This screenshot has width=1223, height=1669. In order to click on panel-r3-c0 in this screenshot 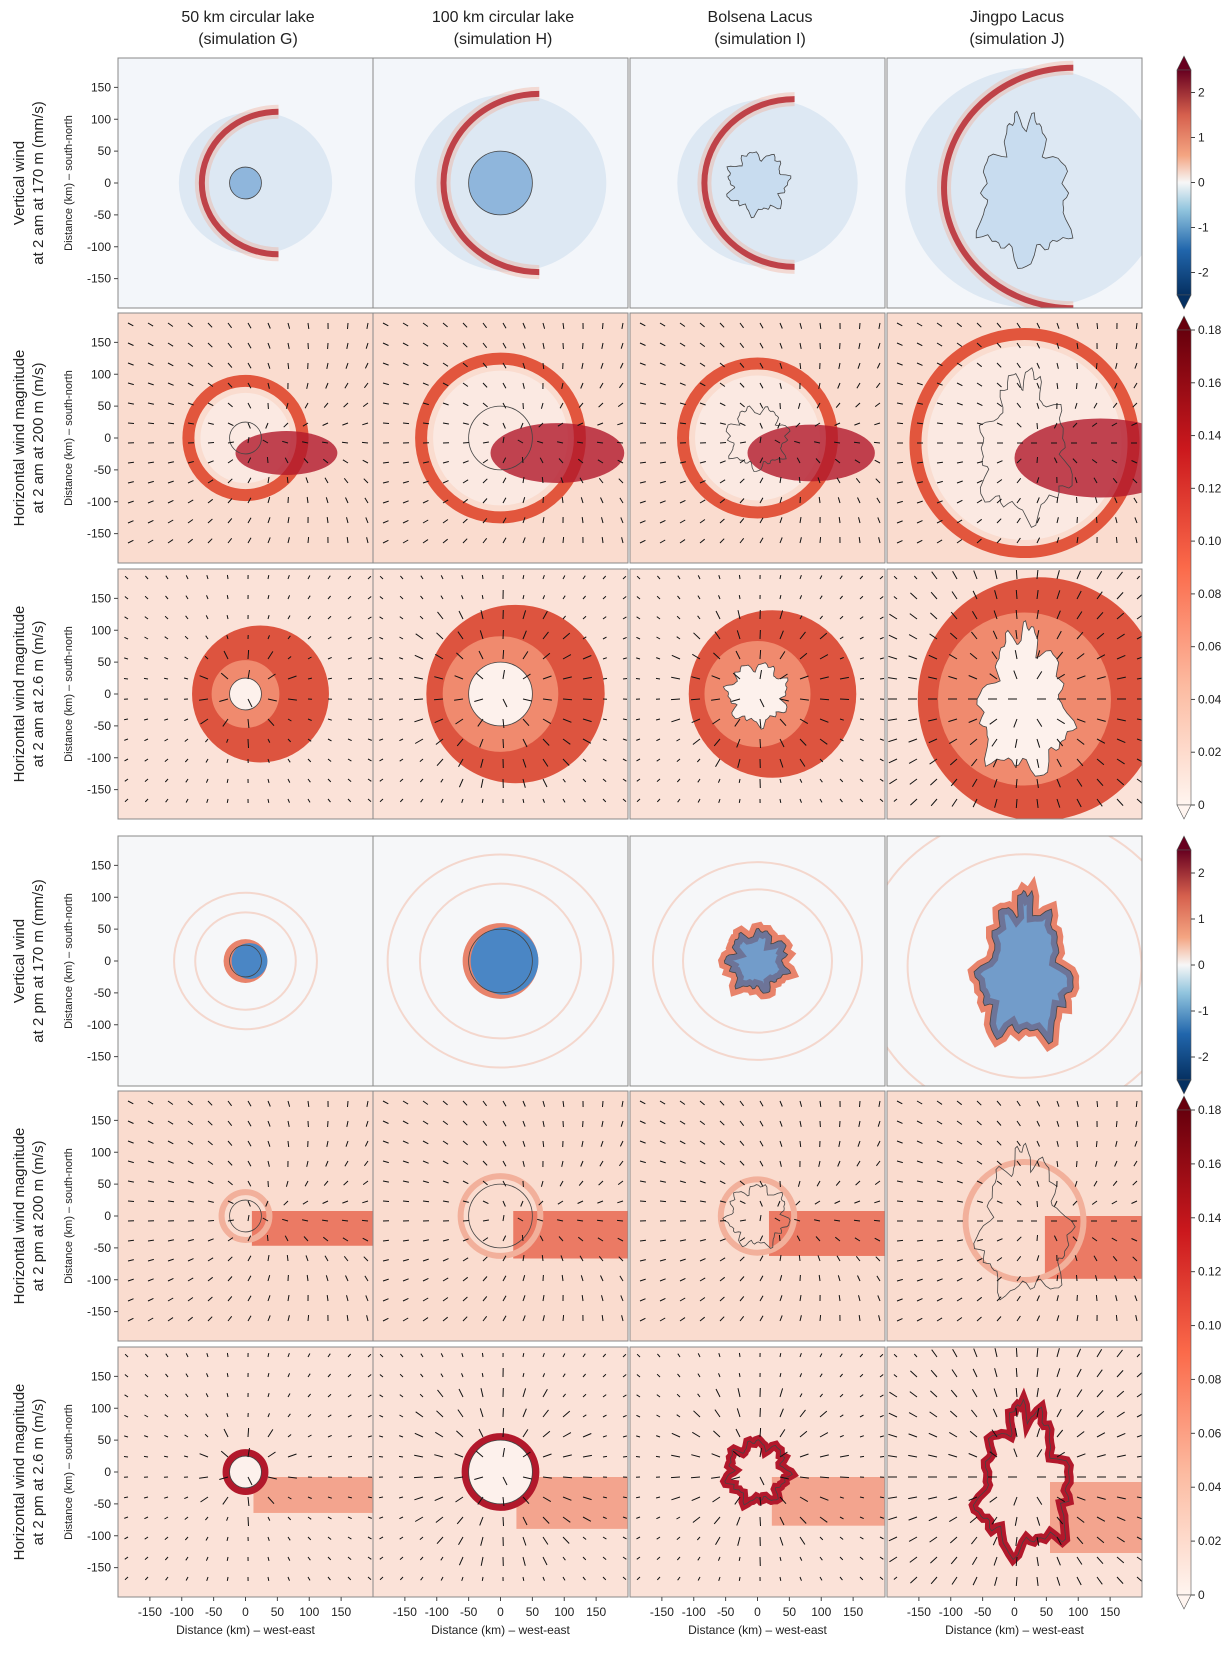, I will do `click(245, 961)`.